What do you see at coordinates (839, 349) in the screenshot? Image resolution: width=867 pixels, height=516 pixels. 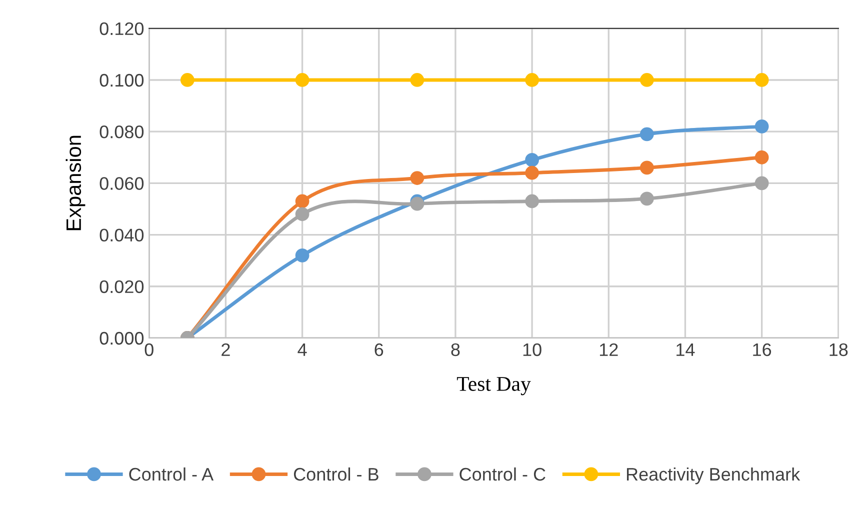 I see `x-tick-label: 18` at bounding box center [839, 349].